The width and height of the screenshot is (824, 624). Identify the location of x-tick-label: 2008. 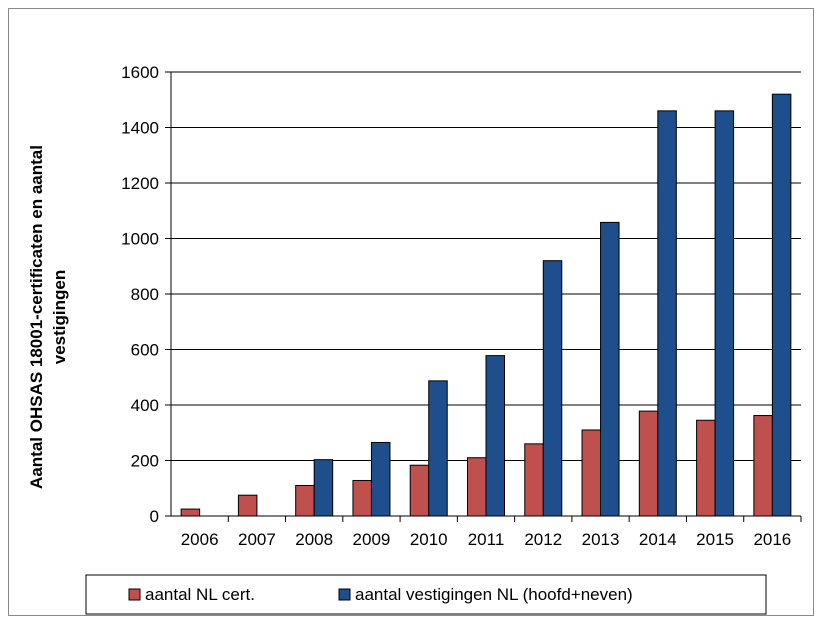
(314, 539).